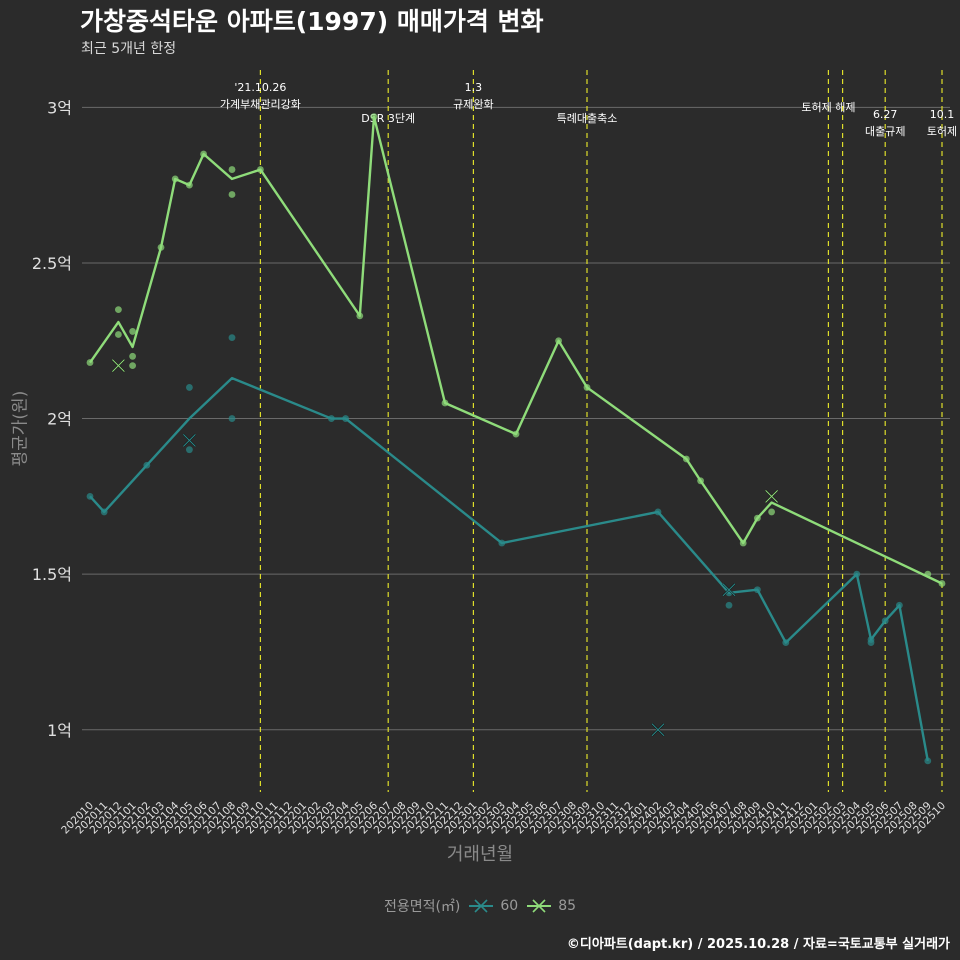 Image resolution: width=960 pixels, height=960 pixels. I want to click on policy-annotation: 토허제 해제, so click(828, 107).